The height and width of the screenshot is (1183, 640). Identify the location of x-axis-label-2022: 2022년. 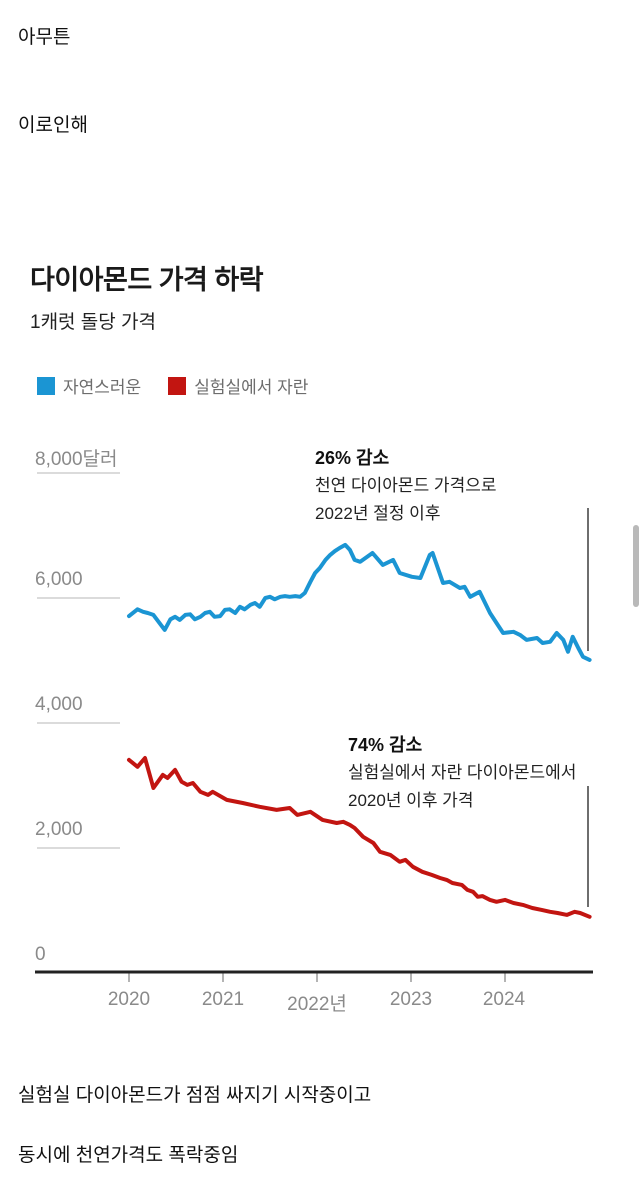
(317, 1004).